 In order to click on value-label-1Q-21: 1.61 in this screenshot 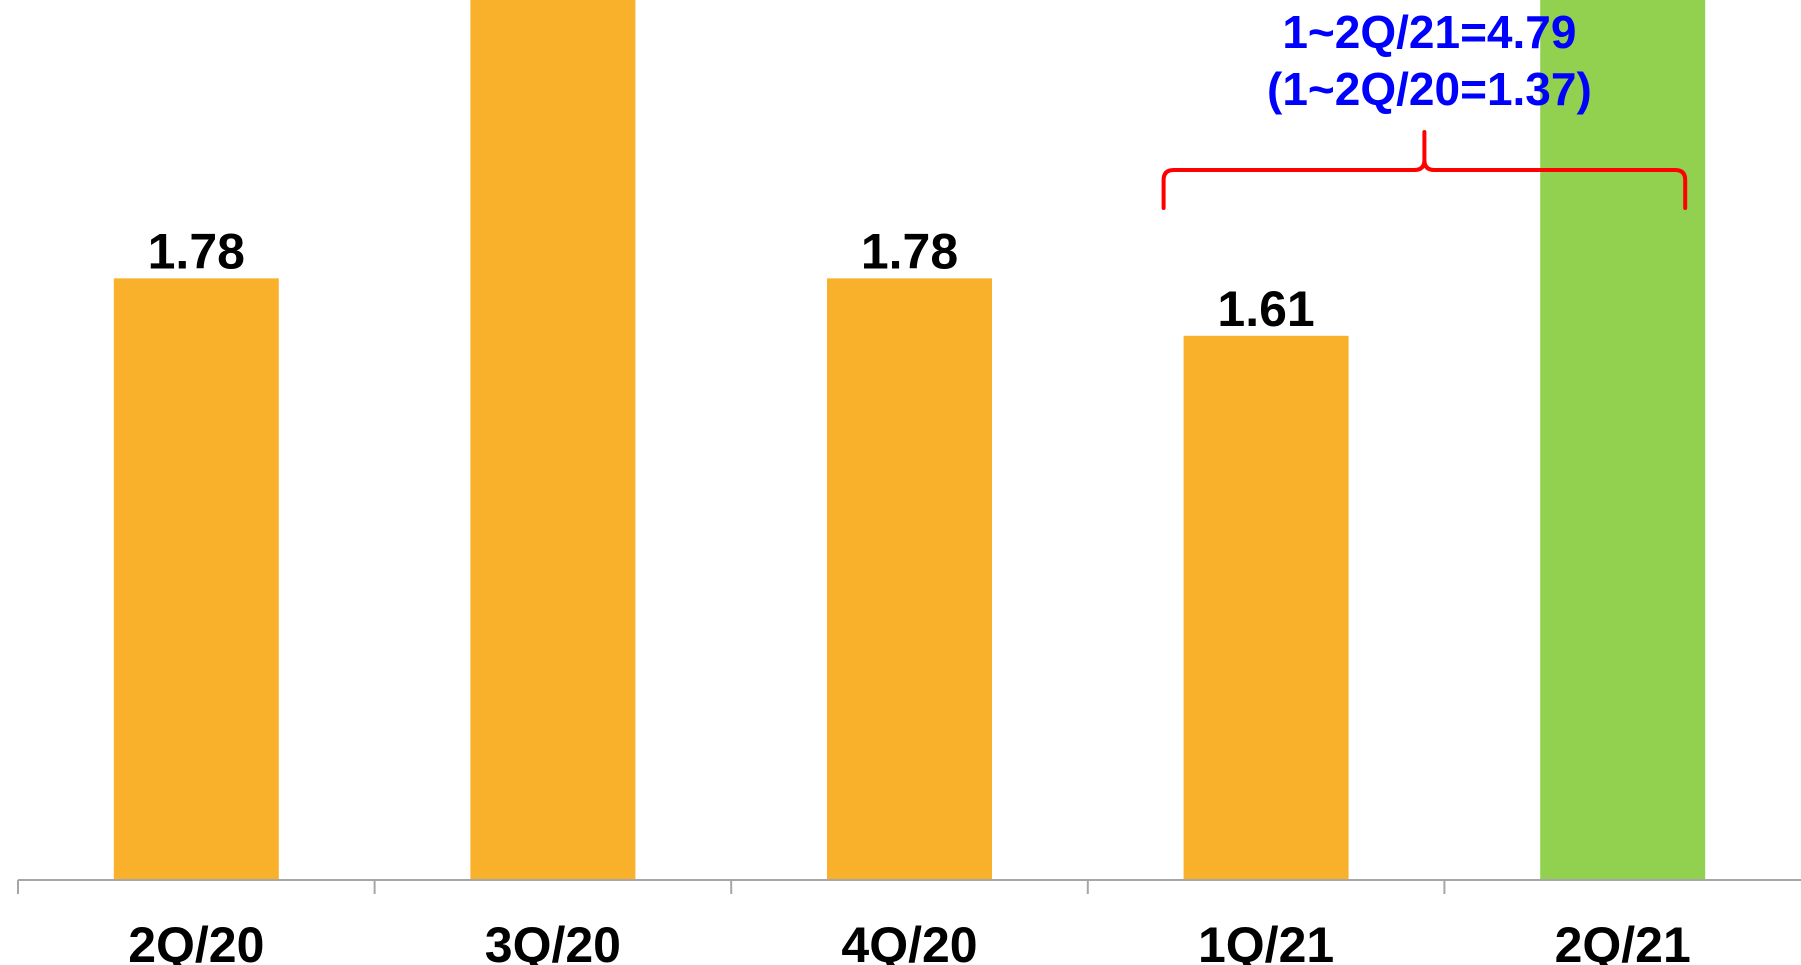, I will do `click(1265, 309)`.